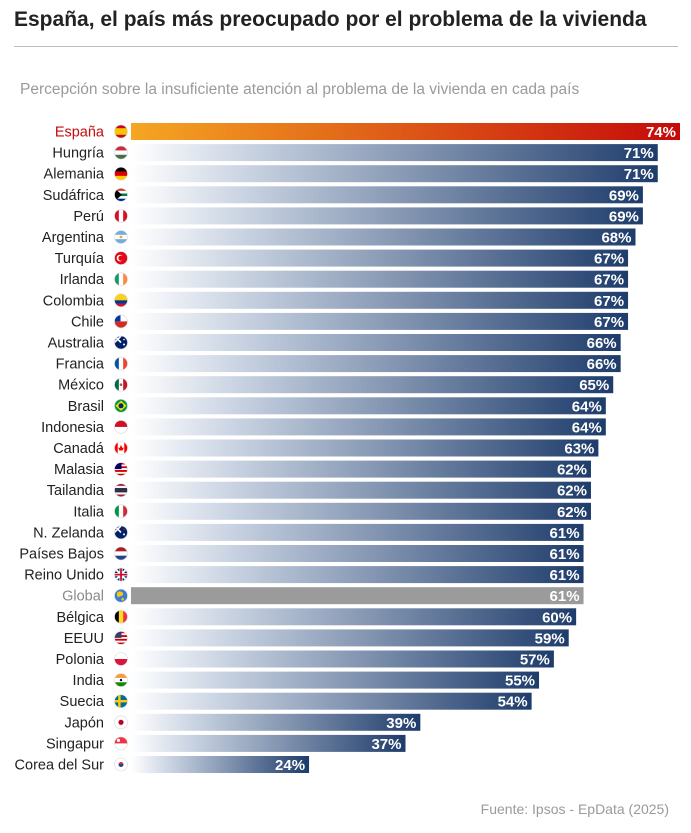 The height and width of the screenshot is (833, 691). I want to click on value-label: 64%, so click(587, 406).